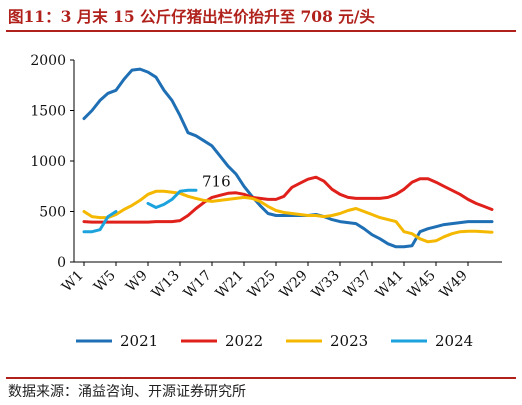 This screenshot has width=522, height=405. What do you see at coordinates (422, 285) in the screenshot?
I see `x-tick-label: W45` at bounding box center [422, 285].